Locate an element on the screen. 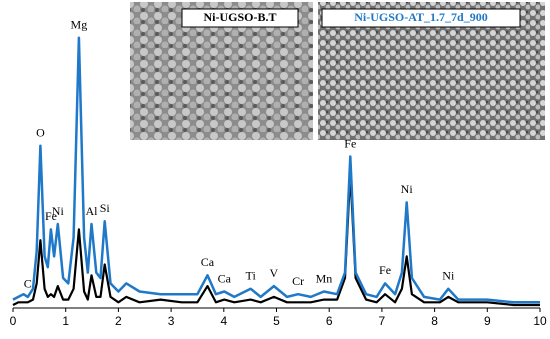 This screenshot has width=550, height=339. inset-label: Ni-UGSO-AT_1.7_7d_900 is located at coordinates (420, 17).